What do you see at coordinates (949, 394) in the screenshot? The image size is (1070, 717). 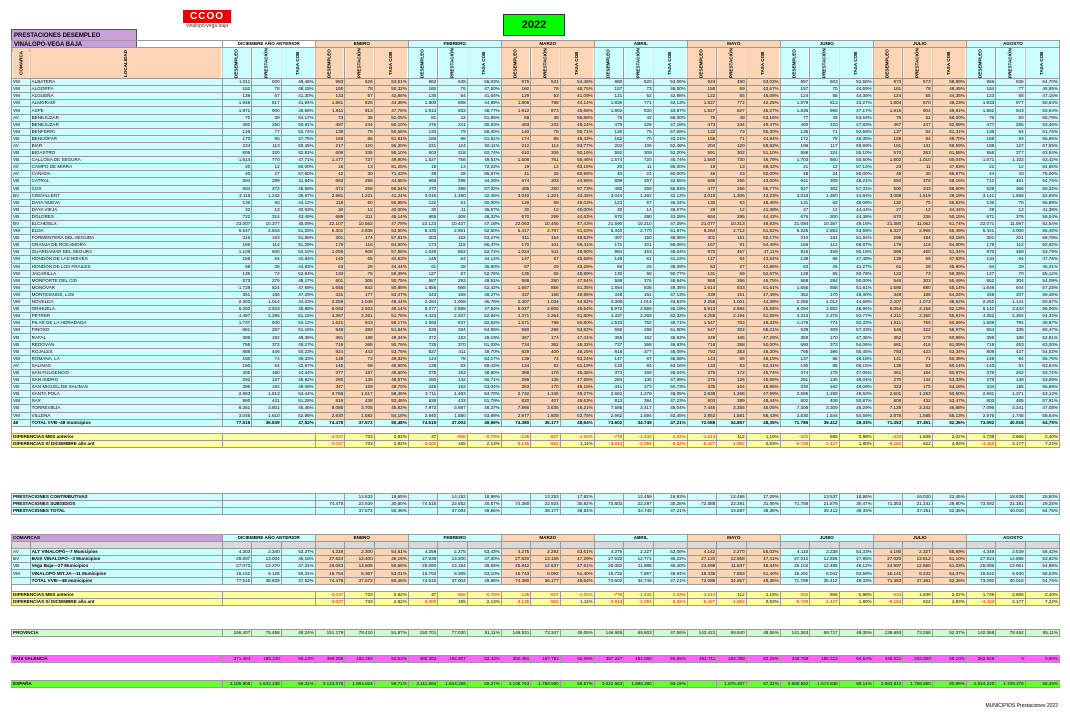 I see `cell: 50,50%` at bounding box center [949, 394].